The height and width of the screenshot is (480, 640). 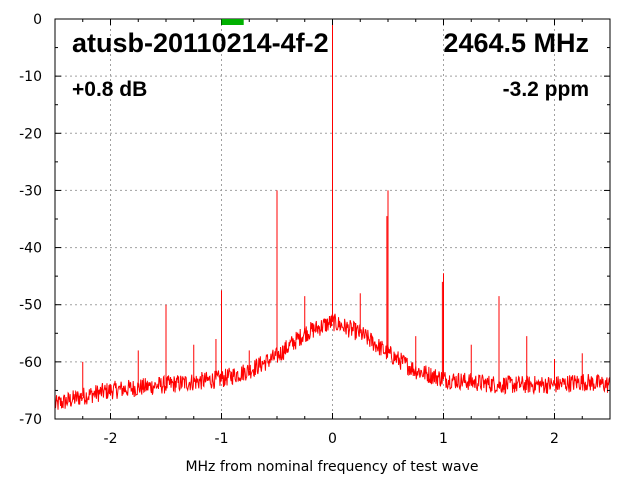 I want to click on x-tick-label: 1, so click(x=443, y=439).